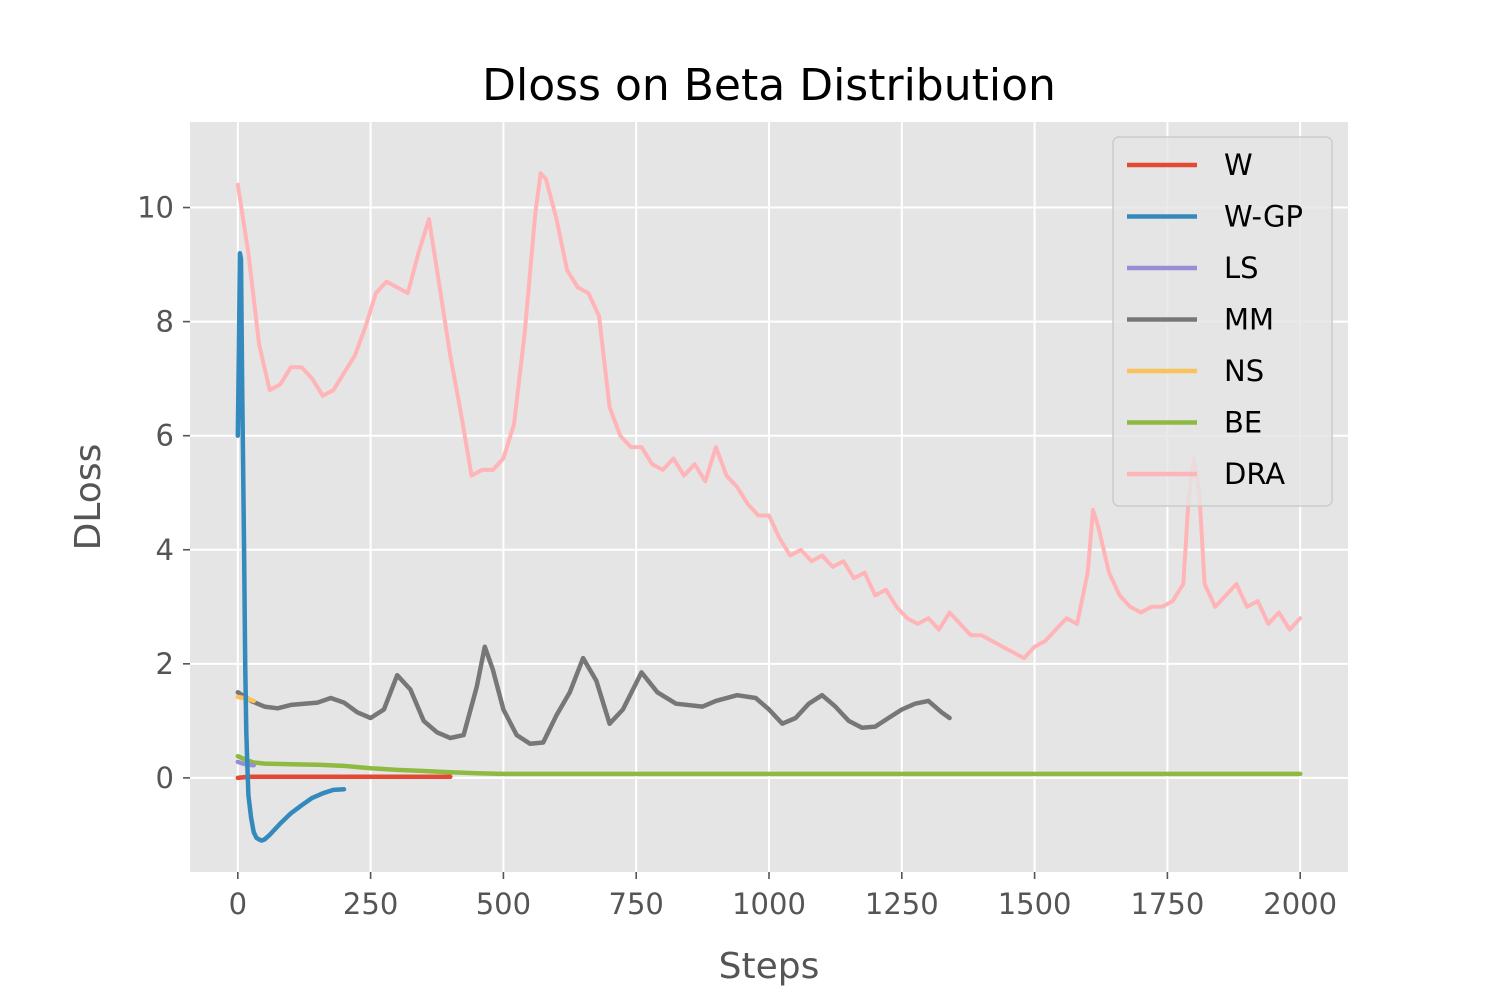 The height and width of the screenshot is (1000, 1500). Describe the element at coordinates (344, 777) in the screenshot. I see `series-line-w` at that location.